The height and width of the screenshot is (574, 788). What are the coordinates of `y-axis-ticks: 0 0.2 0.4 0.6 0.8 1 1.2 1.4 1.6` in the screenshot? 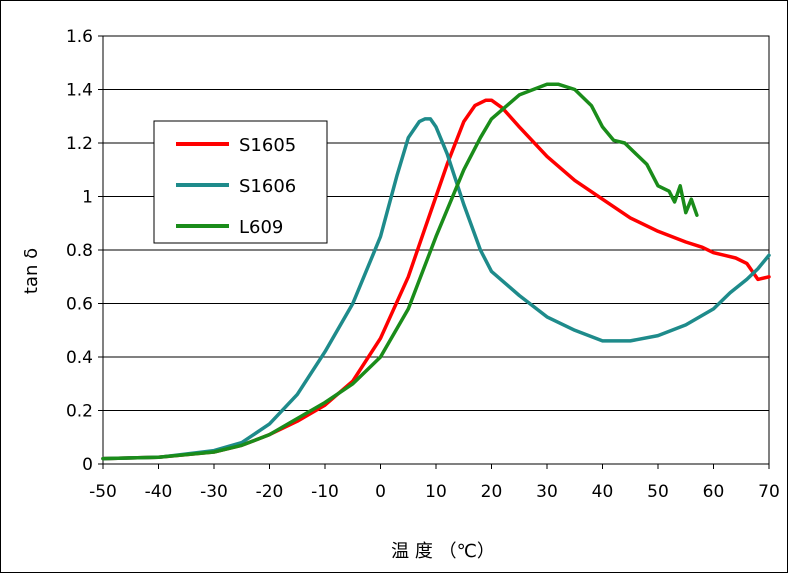 It's located at (84, 251).